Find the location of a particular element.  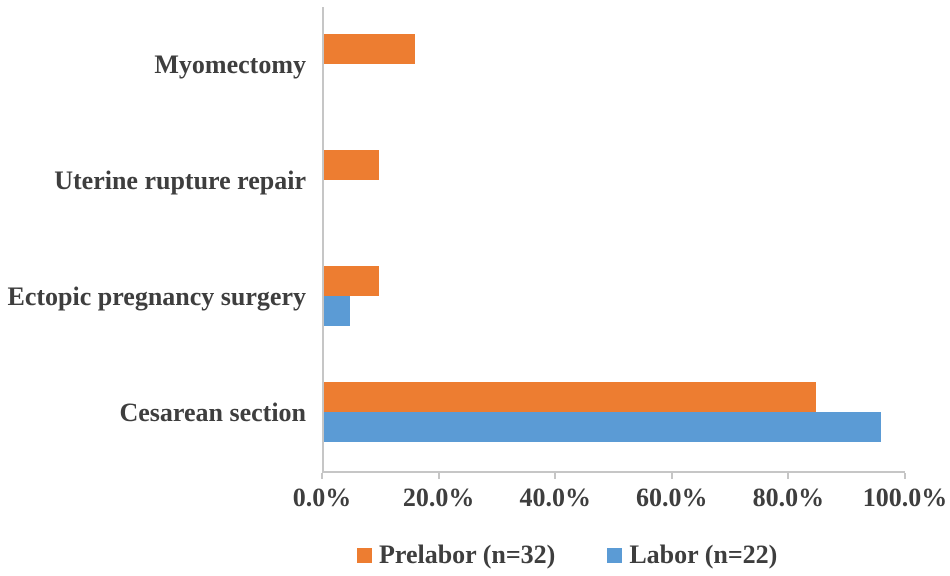

x-axis: 0.0% 20.0% 40.0% 60.0% 80.0% 100.0% is located at coordinates (620, 491).